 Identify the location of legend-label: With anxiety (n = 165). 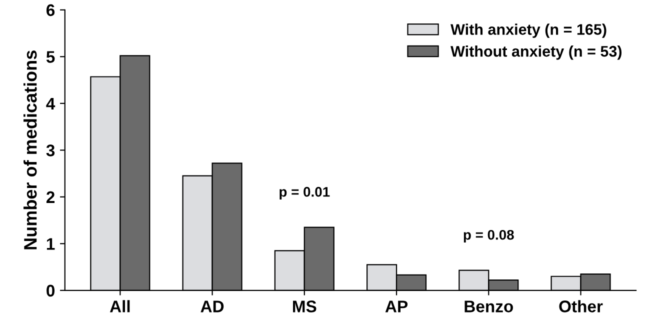
(528, 31).